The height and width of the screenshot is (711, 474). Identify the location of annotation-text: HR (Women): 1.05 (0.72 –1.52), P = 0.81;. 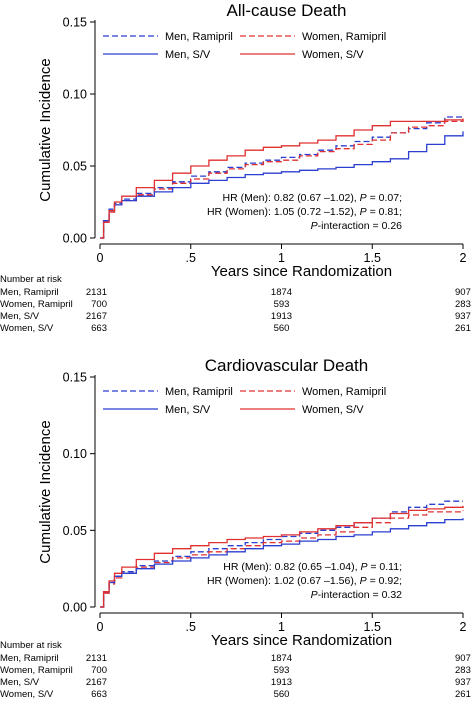
(304, 212).